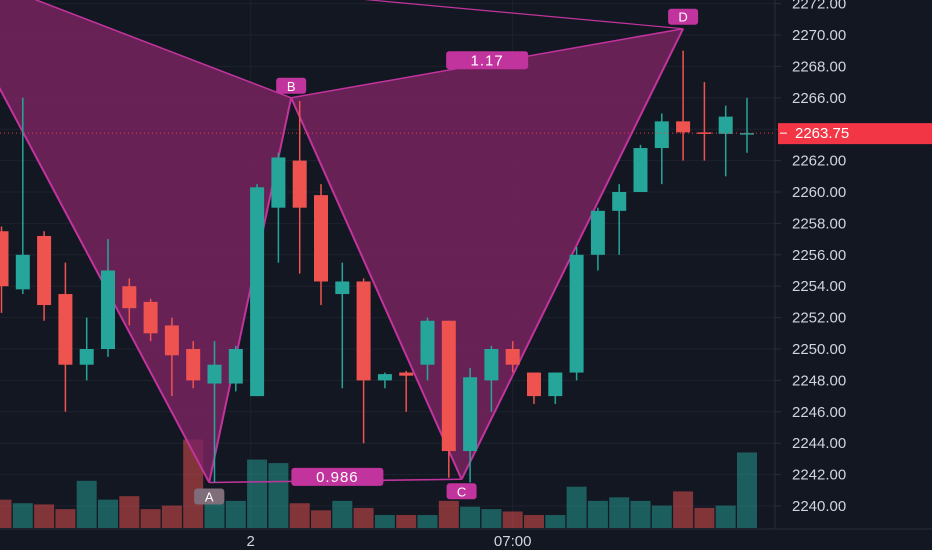 The height and width of the screenshot is (550, 932). Describe the element at coordinates (855, 134) in the screenshot. I see `last-price-badge: 2263.75` at that location.